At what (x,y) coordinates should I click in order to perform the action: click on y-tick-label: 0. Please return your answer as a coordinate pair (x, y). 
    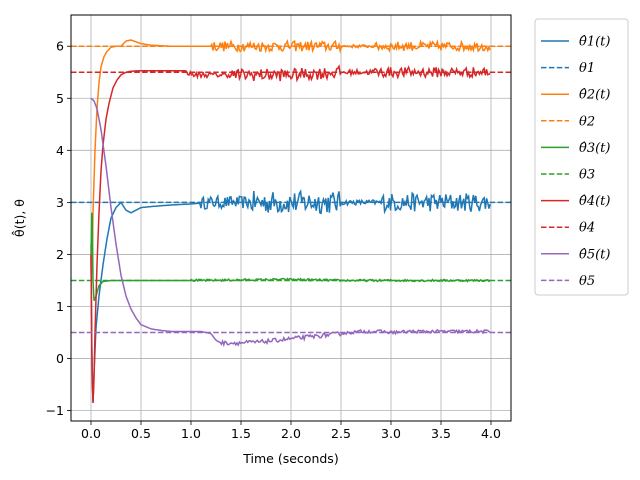
    Looking at the image, I should click on (60, 358).